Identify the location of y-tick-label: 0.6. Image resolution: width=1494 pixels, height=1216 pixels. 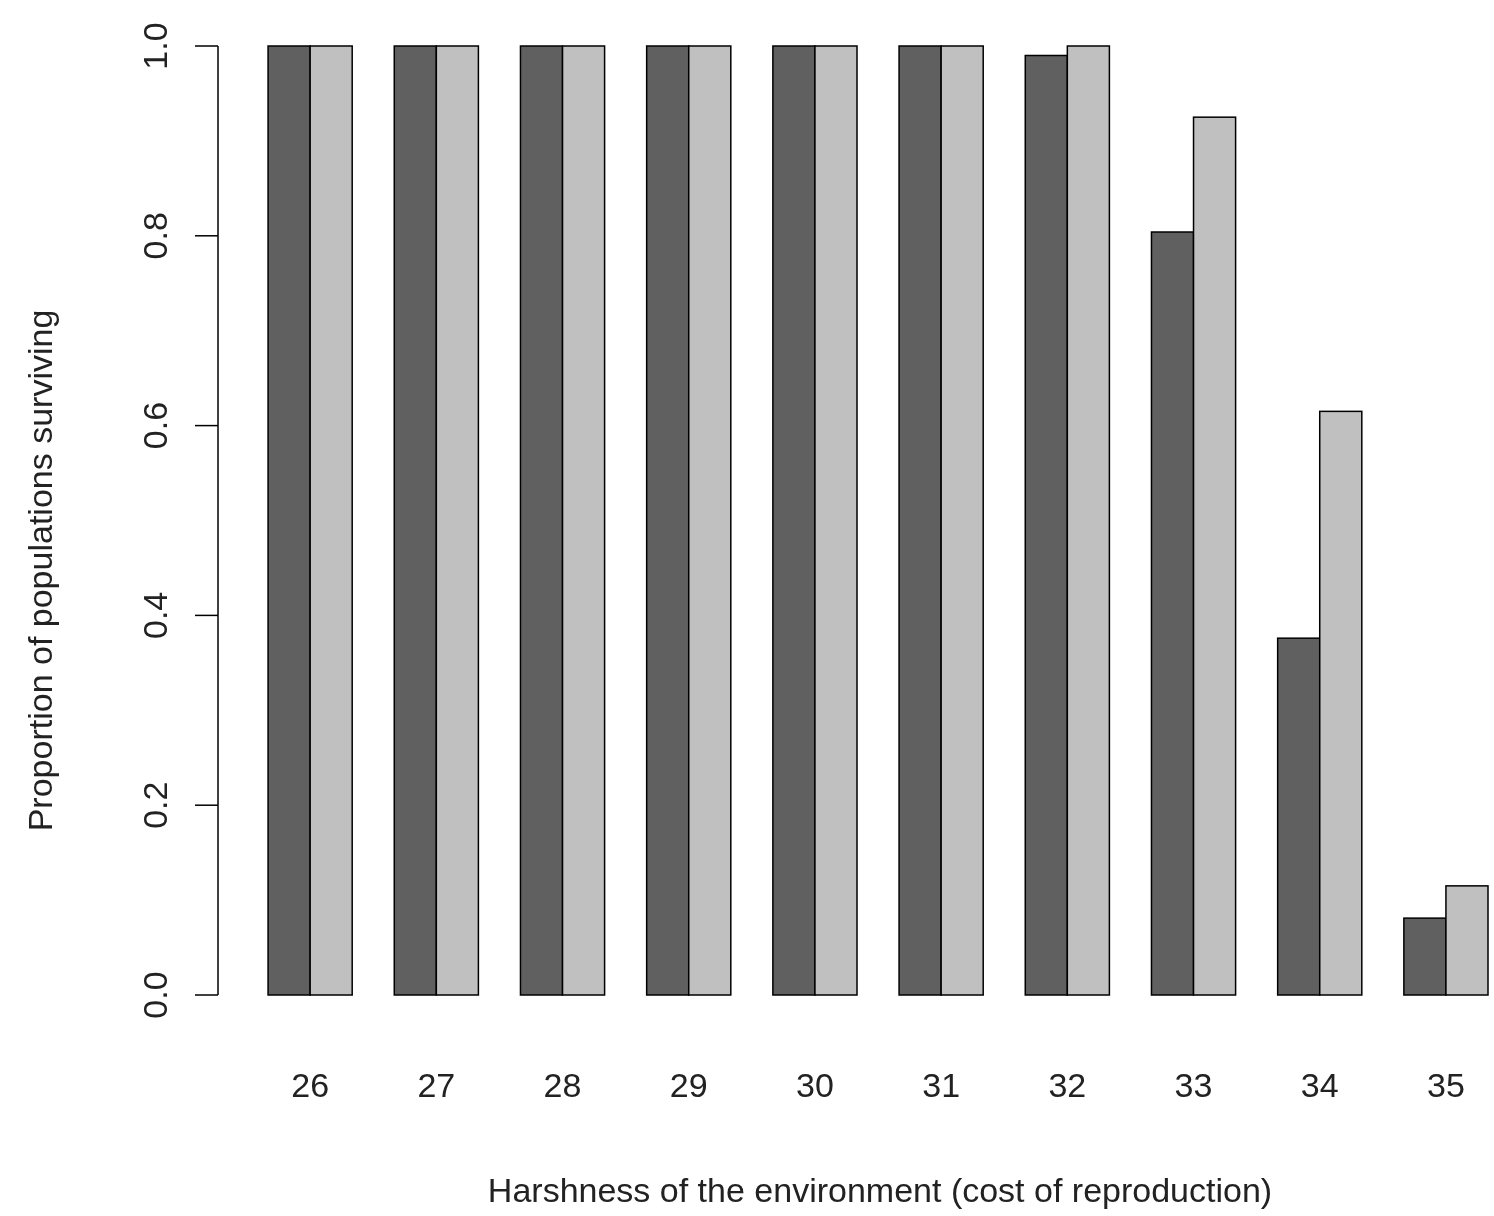
(154, 425).